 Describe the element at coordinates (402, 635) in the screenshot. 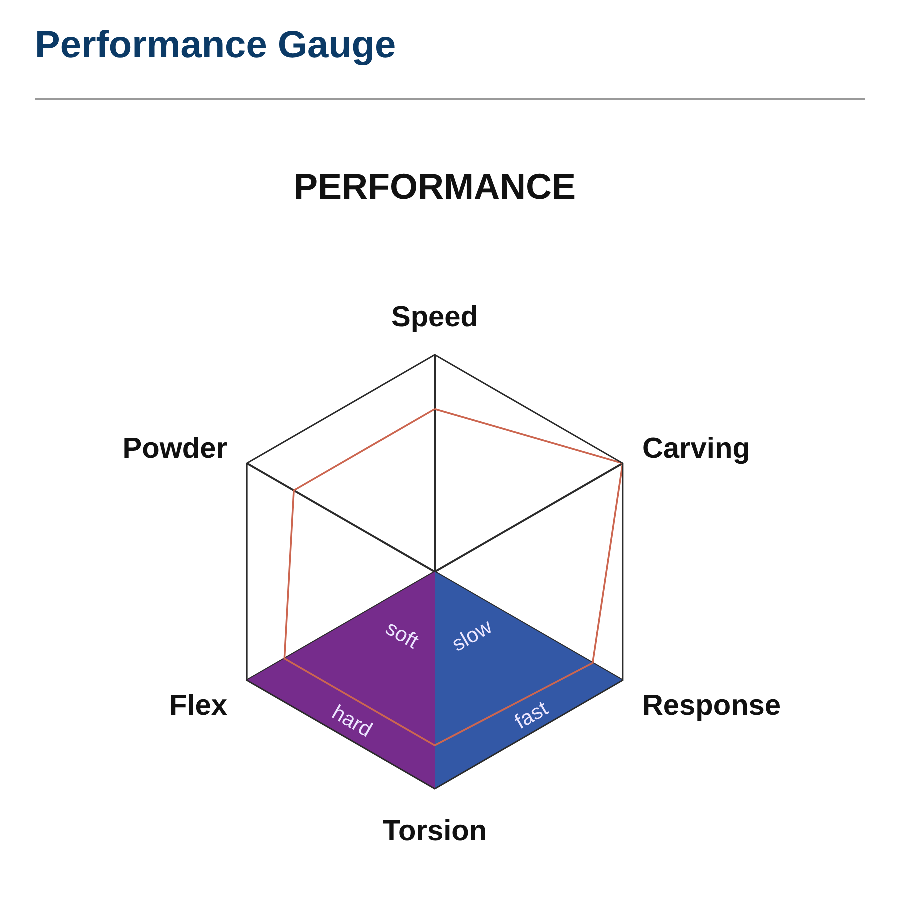

I see `text: soft` at that location.